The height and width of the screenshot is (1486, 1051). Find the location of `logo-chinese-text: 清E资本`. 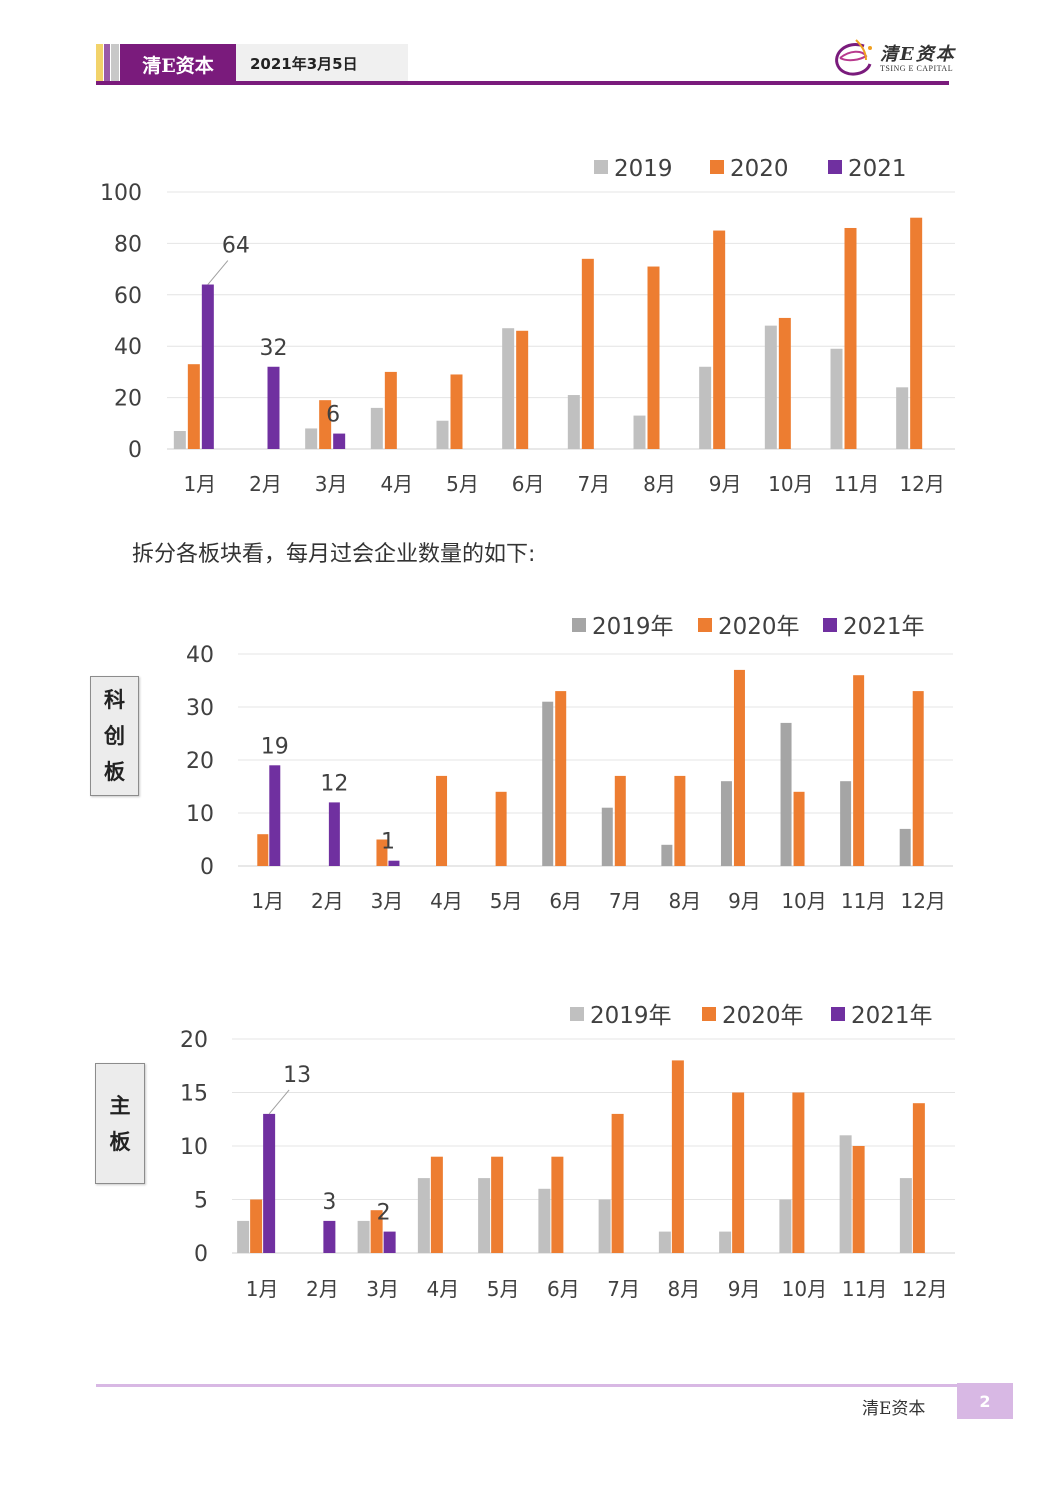

logo-chinese-text: 清E资本 is located at coordinates (918, 54).